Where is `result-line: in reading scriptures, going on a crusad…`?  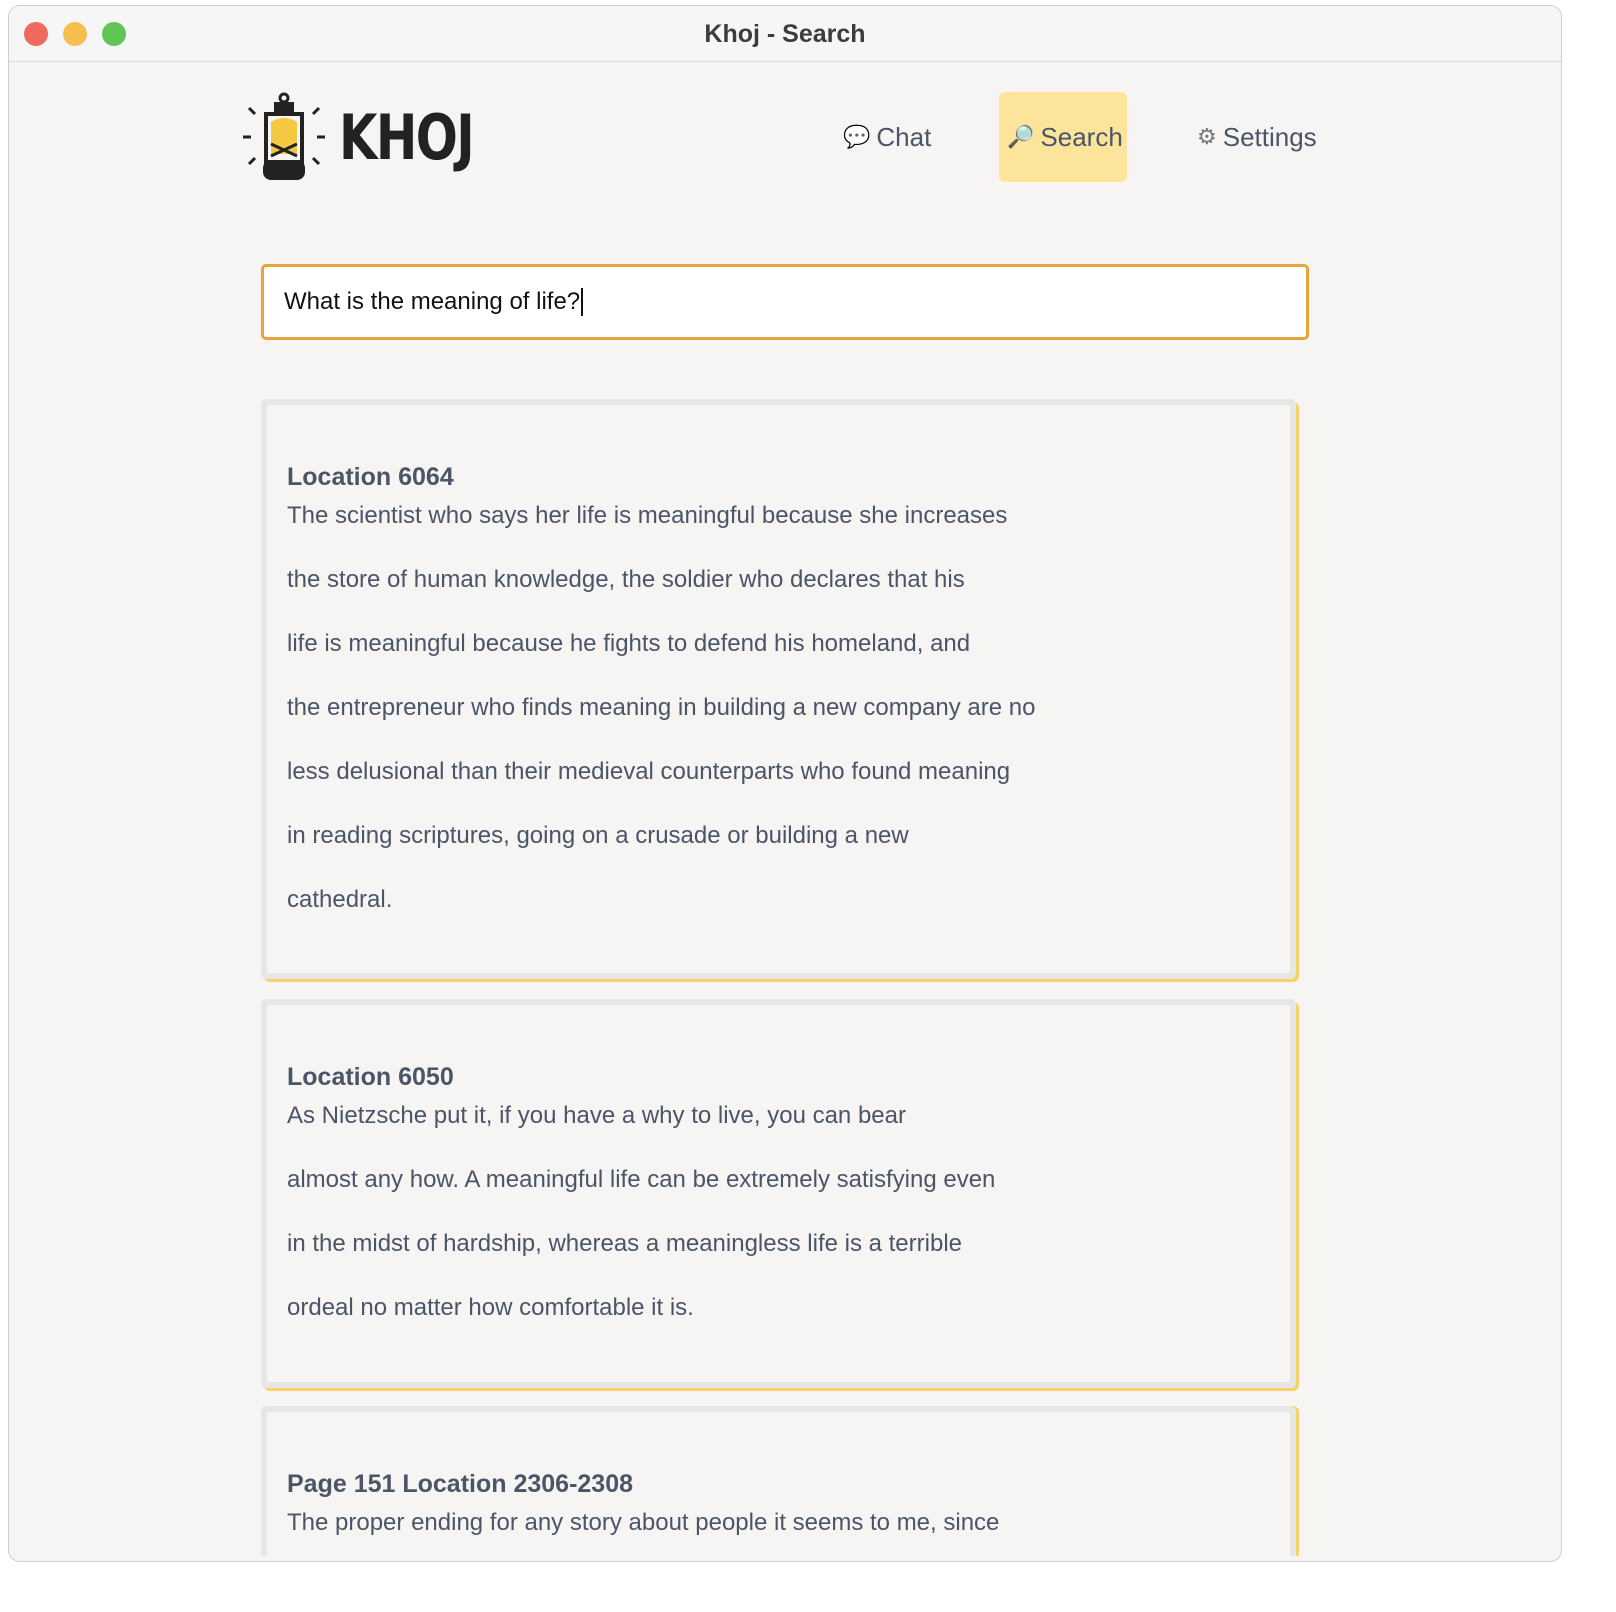
result-line: in reading scriptures, going on a crusad… is located at coordinates (598, 835).